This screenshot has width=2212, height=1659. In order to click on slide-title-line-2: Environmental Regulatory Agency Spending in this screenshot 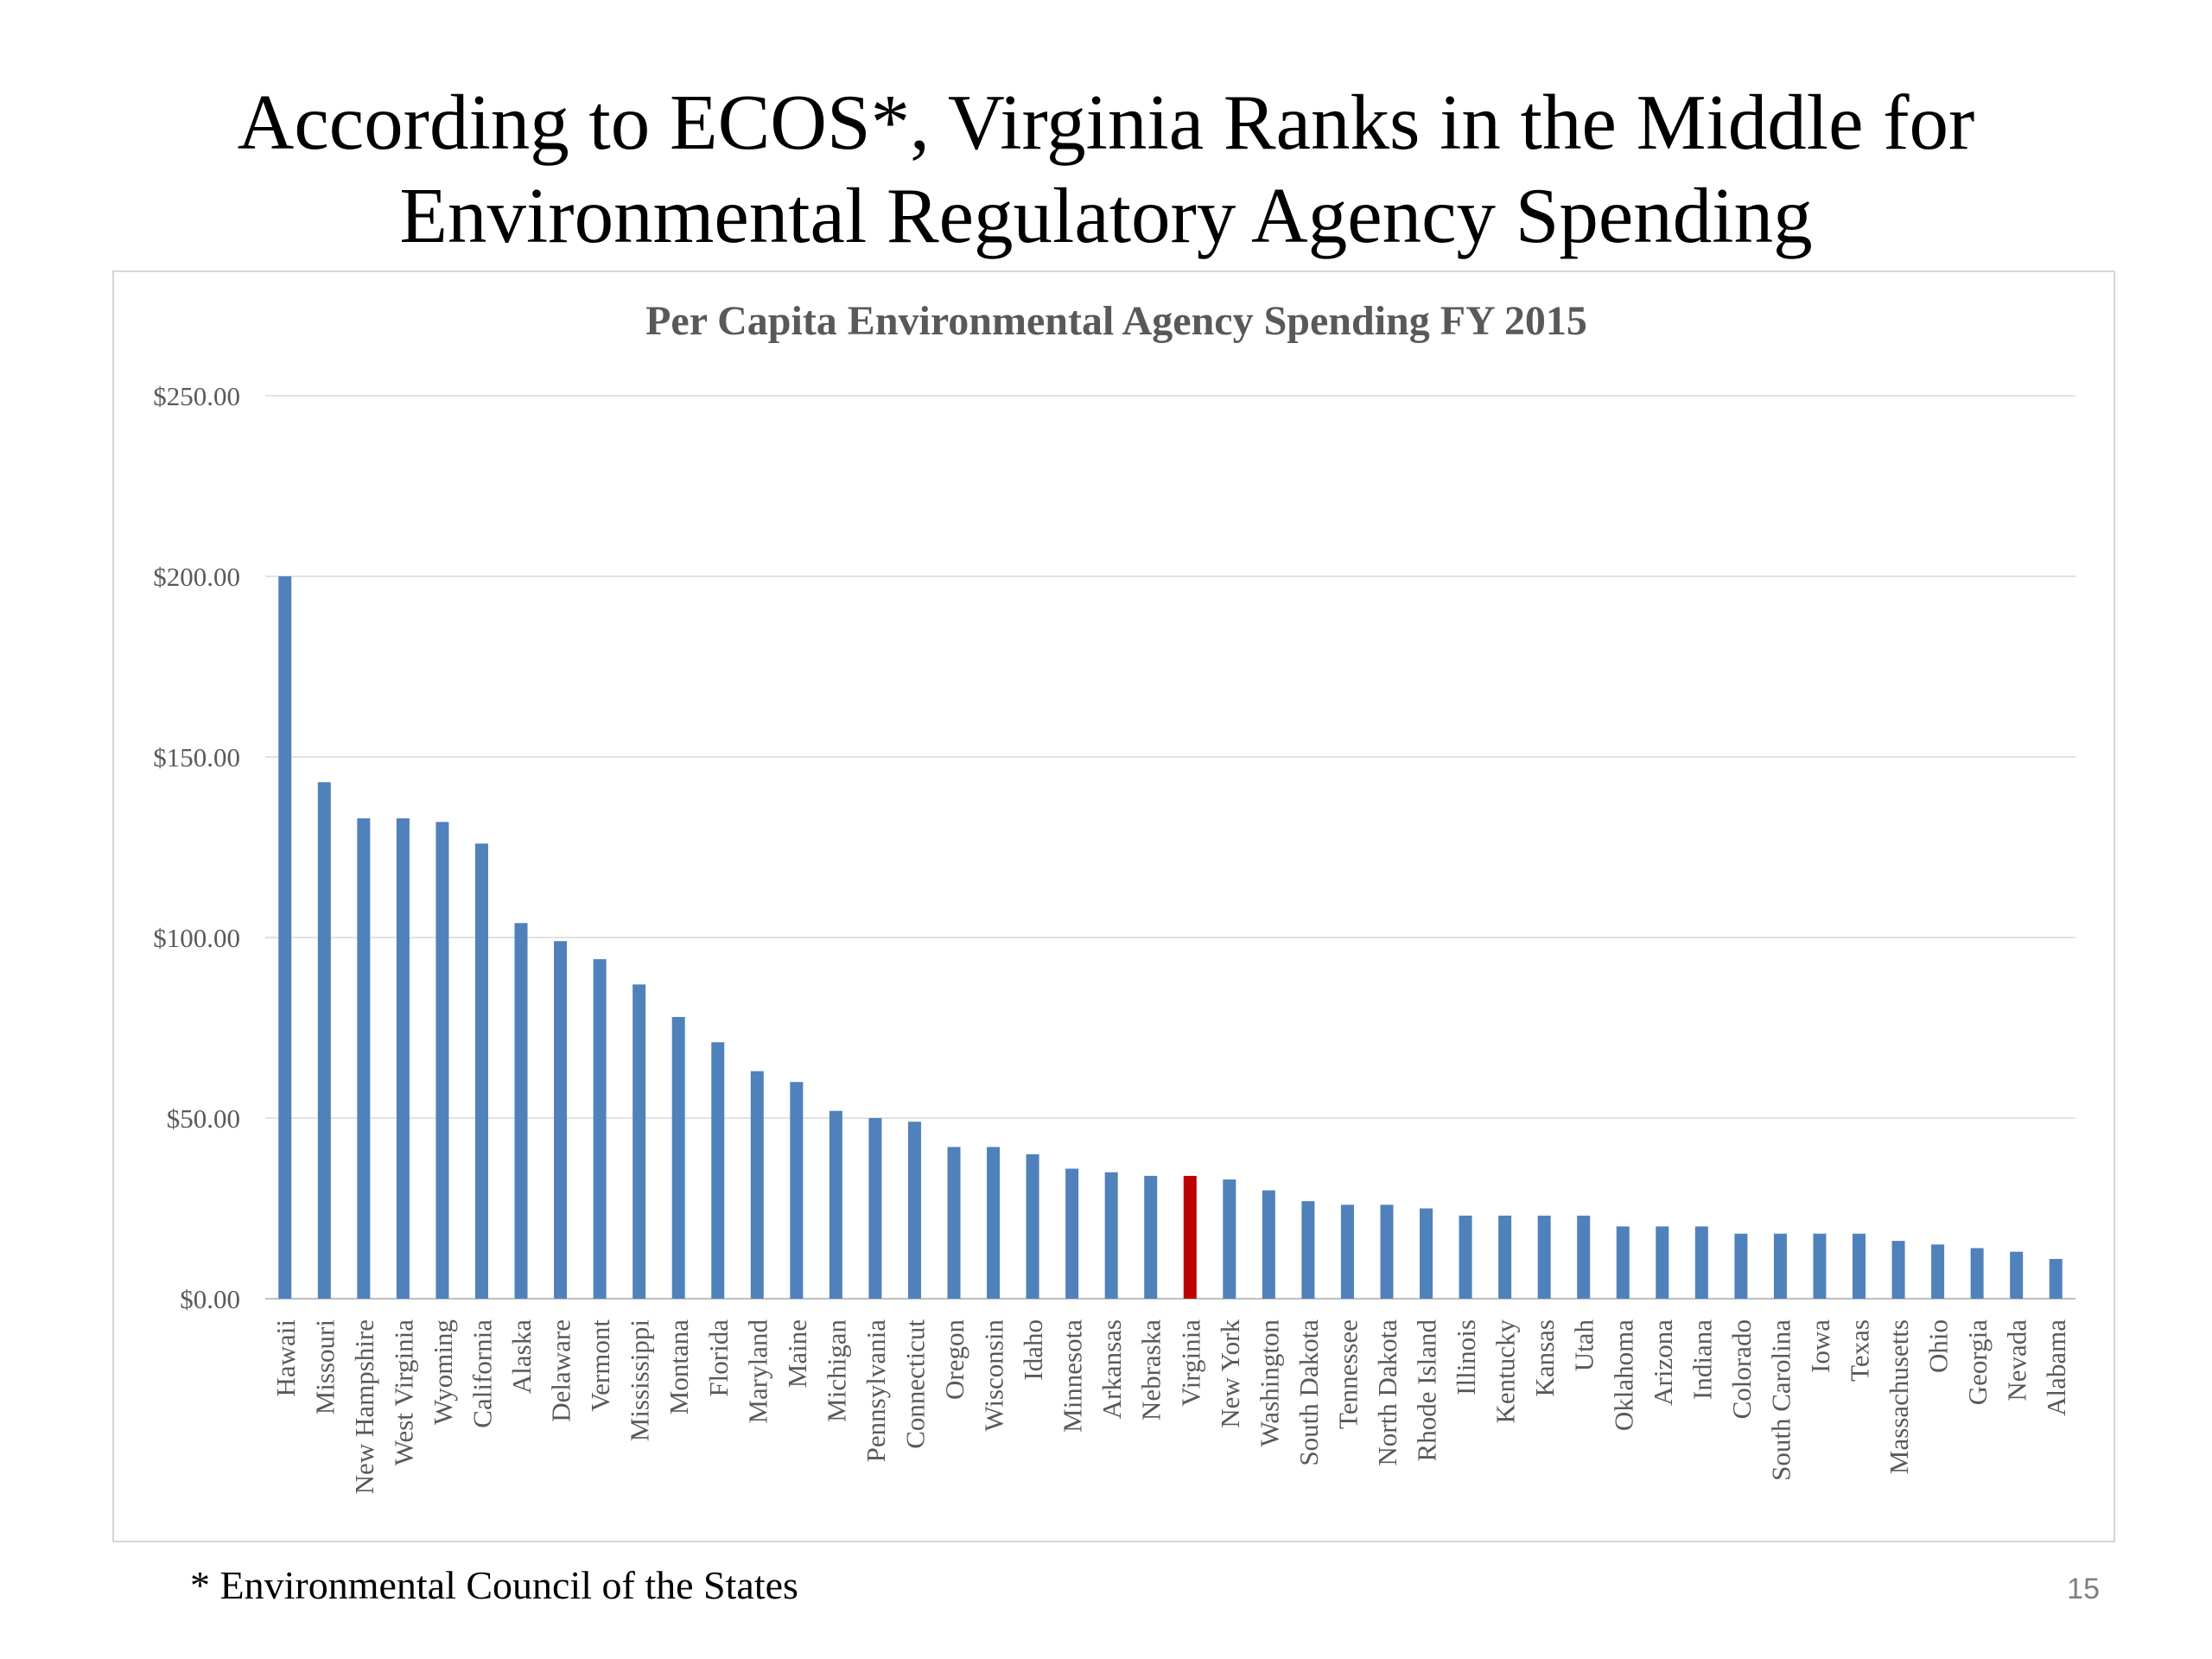, I will do `click(1106, 215)`.